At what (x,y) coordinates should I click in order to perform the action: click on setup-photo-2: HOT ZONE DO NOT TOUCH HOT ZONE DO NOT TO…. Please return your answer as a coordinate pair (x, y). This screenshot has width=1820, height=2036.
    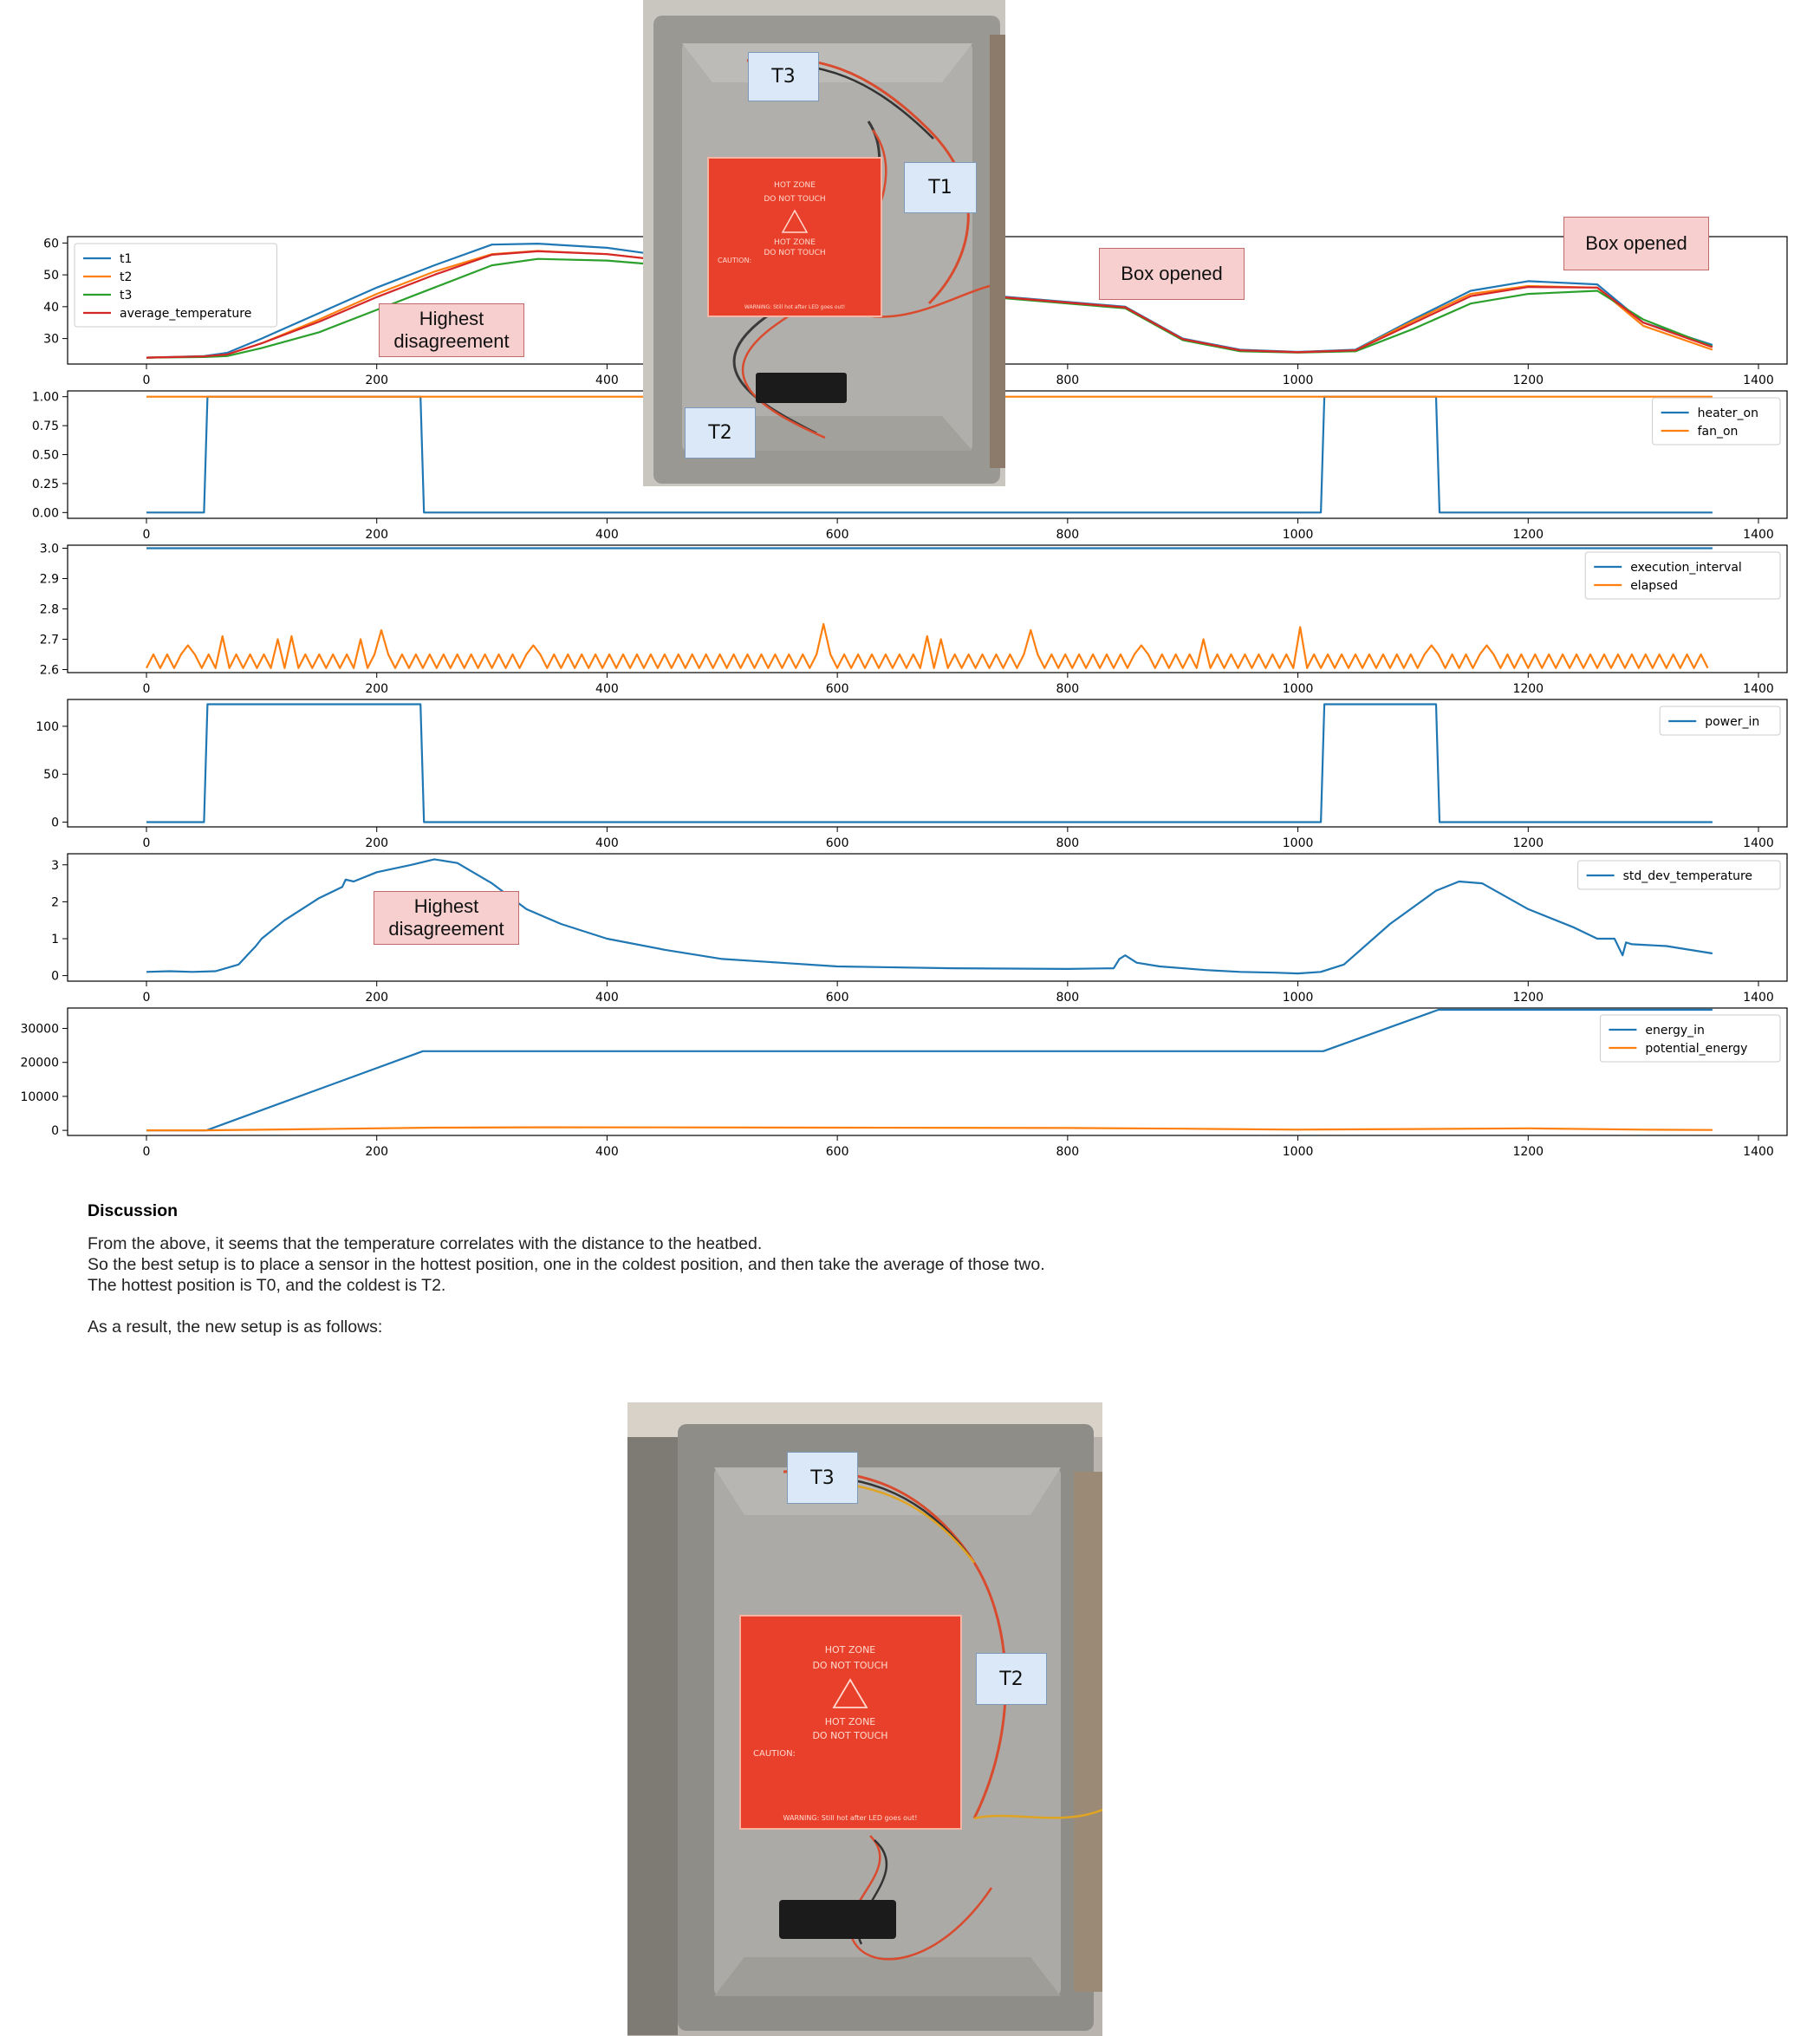
    Looking at the image, I should click on (864, 1719).